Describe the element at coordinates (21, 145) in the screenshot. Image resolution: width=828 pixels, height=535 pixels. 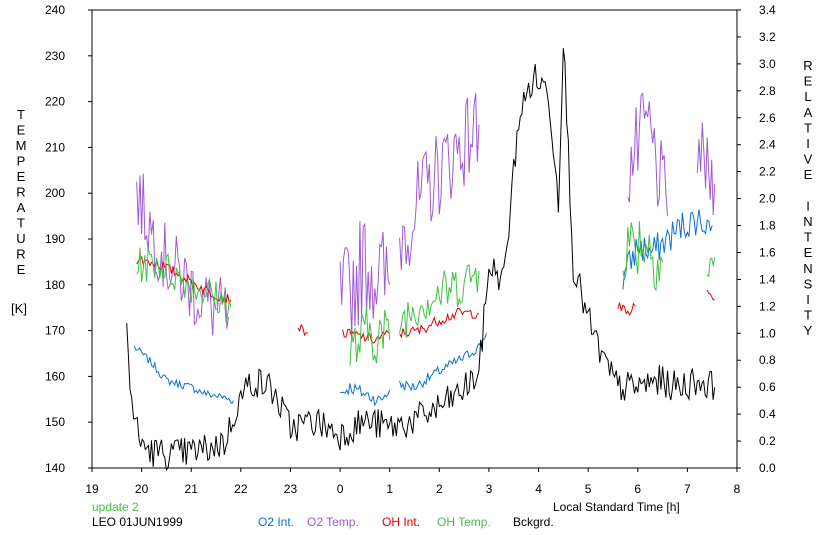
I see `left-axis-title-letter: M` at that location.